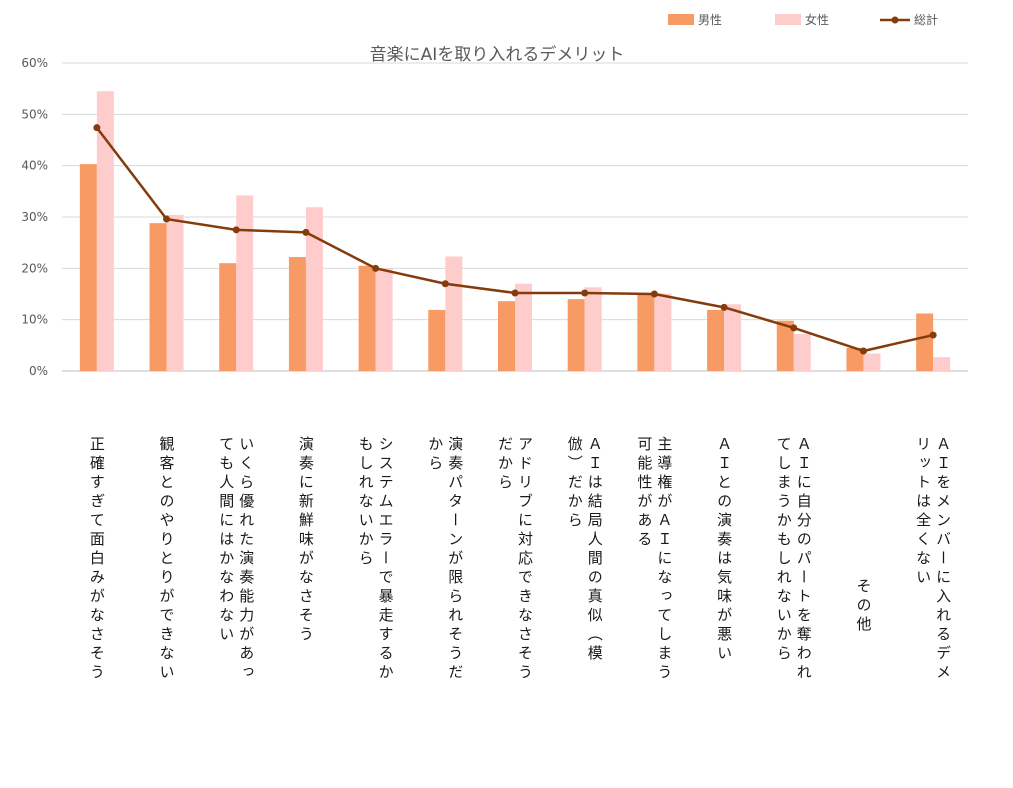  I want to click on x-tick-label: その他, so click(863, 606).